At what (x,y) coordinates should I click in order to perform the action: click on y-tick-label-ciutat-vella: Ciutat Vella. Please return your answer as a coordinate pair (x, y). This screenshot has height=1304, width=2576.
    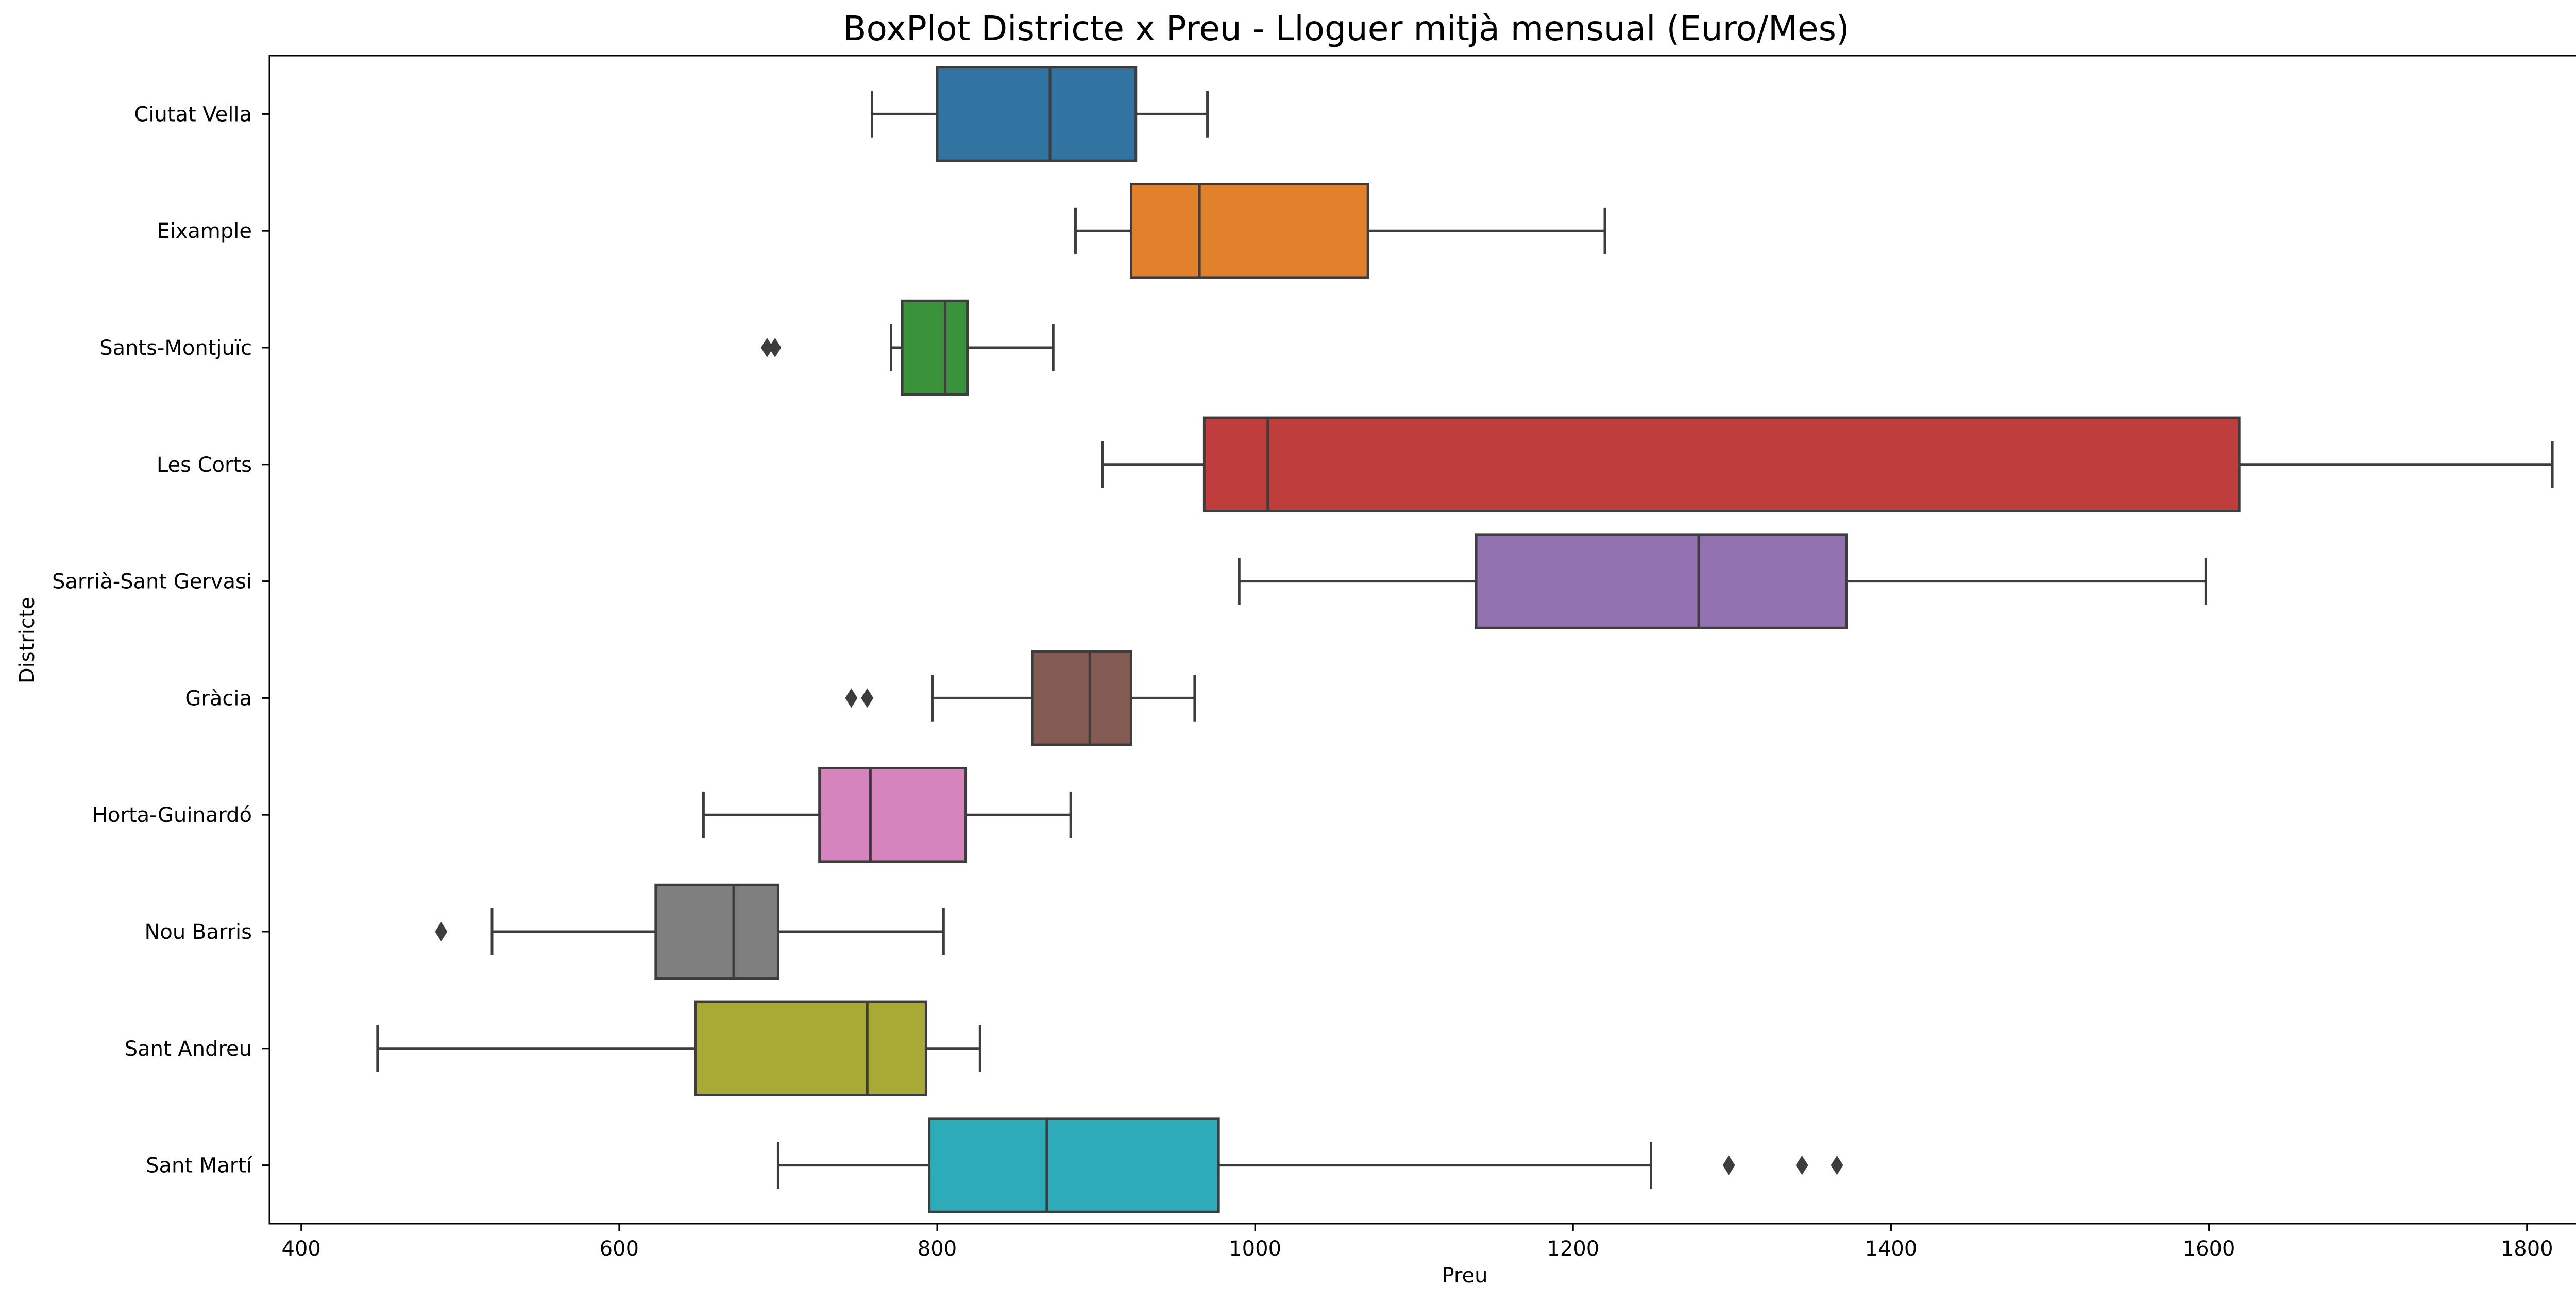
    Looking at the image, I should click on (193, 114).